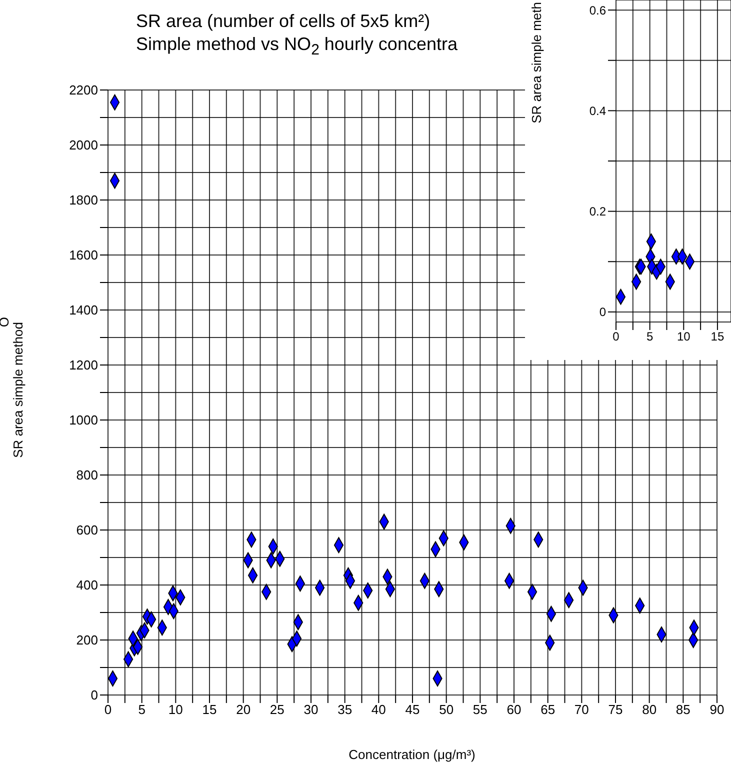 The image size is (731, 771). I want to click on x-tick-label: 85, so click(683, 710).